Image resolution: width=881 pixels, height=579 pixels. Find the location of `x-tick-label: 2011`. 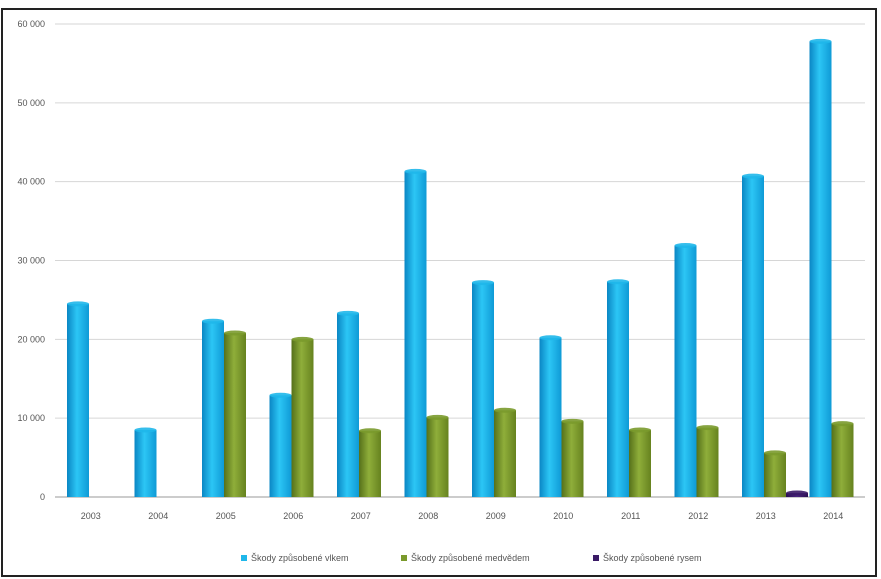

x-tick-label: 2011 is located at coordinates (630, 516).